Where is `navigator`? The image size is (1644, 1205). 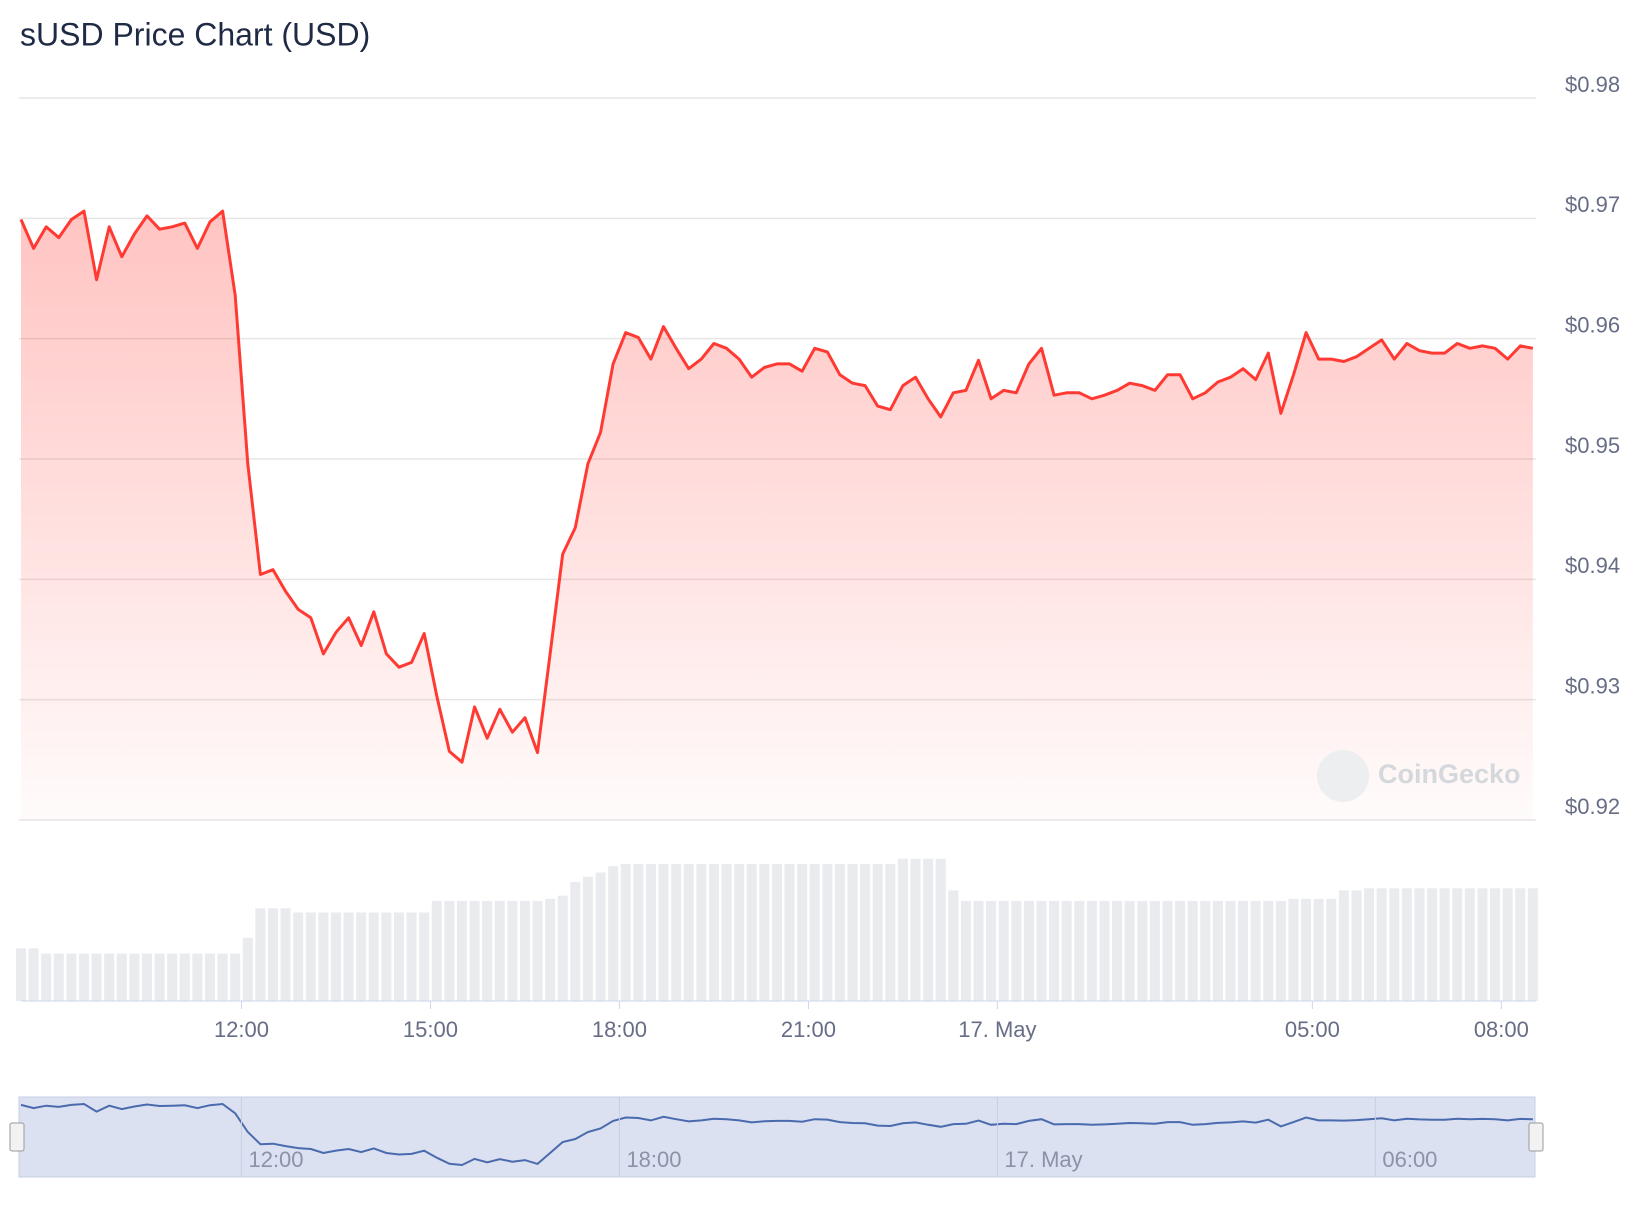
navigator is located at coordinates (777, 1137).